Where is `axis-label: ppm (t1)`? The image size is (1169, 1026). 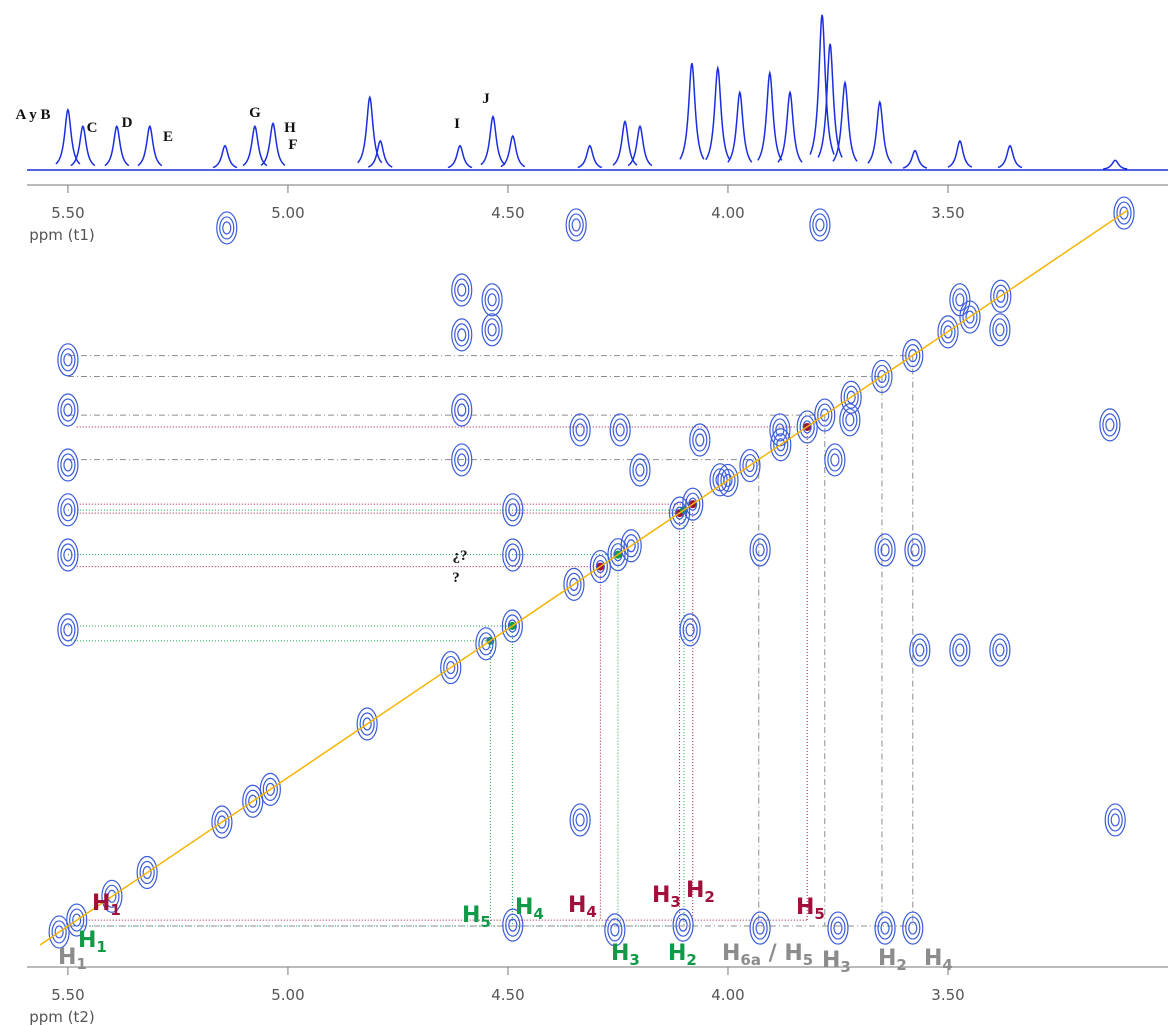
axis-label: ppm (t1) is located at coordinates (62, 235).